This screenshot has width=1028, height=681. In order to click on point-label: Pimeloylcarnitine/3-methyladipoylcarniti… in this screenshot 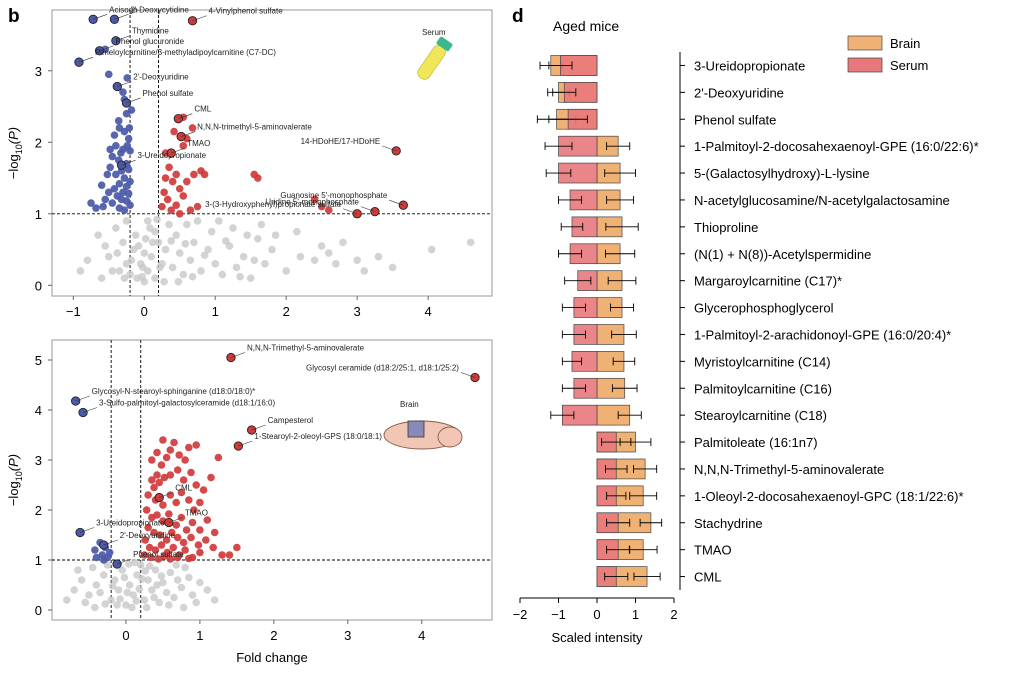, I will do `click(185, 52)`.